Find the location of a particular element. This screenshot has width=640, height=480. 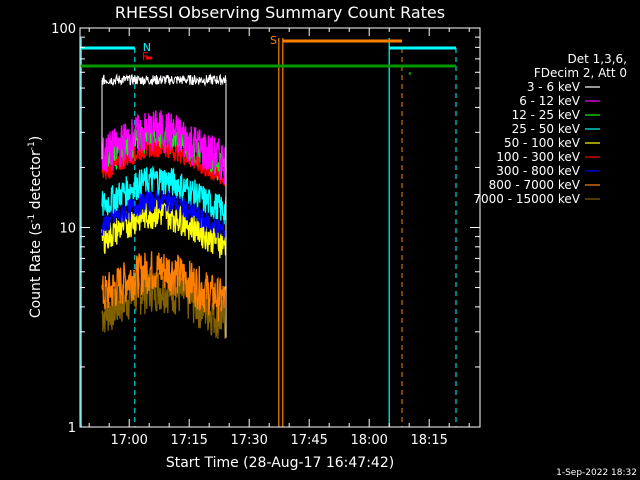

saa-flag-label: S is located at coordinates (273, 40).